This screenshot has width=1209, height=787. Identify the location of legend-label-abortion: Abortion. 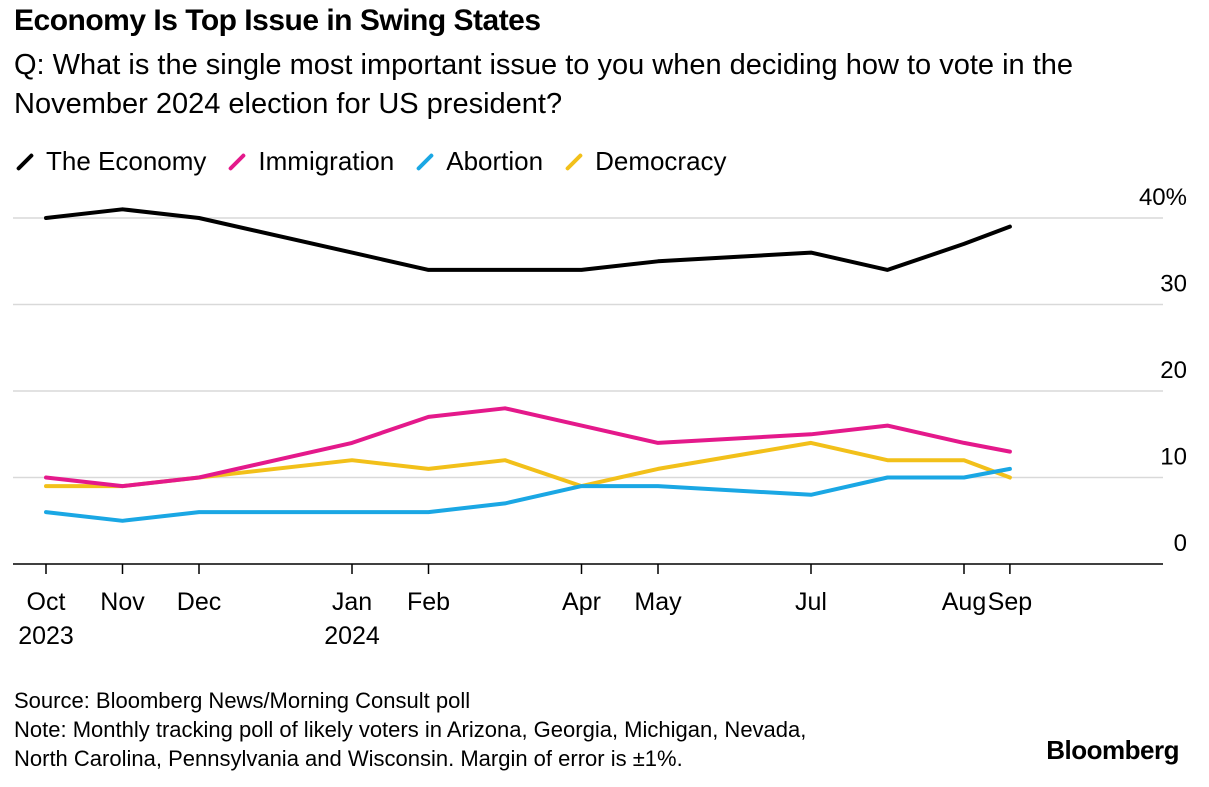
(495, 161).